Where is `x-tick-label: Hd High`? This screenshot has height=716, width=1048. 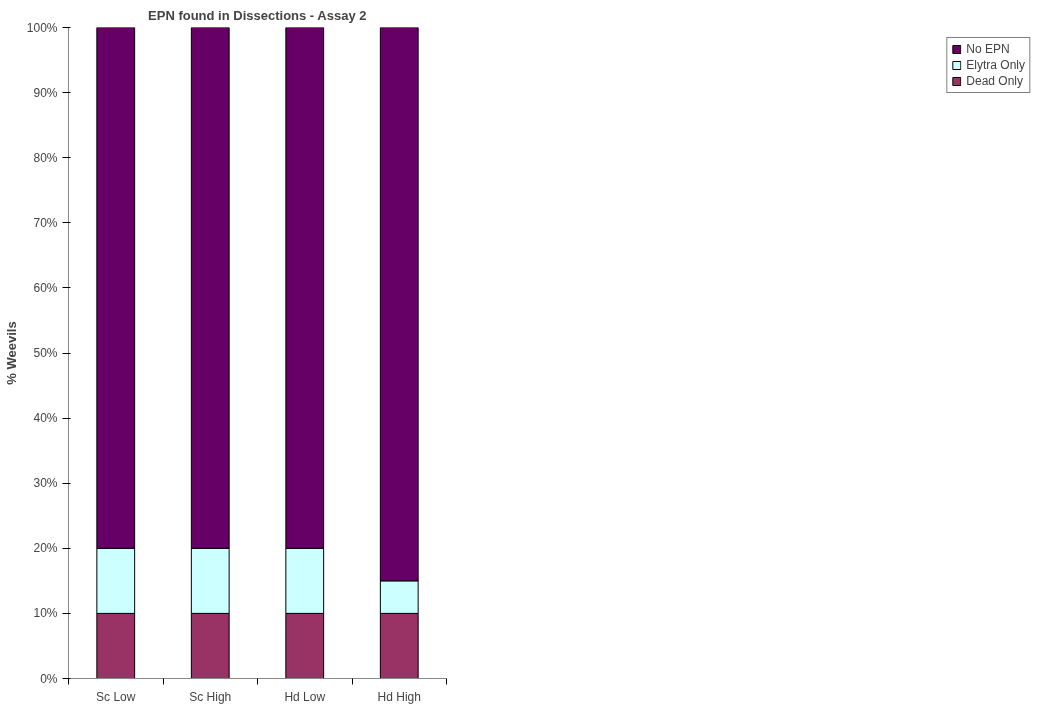 x-tick-label: Hd High is located at coordinates (399, 696).